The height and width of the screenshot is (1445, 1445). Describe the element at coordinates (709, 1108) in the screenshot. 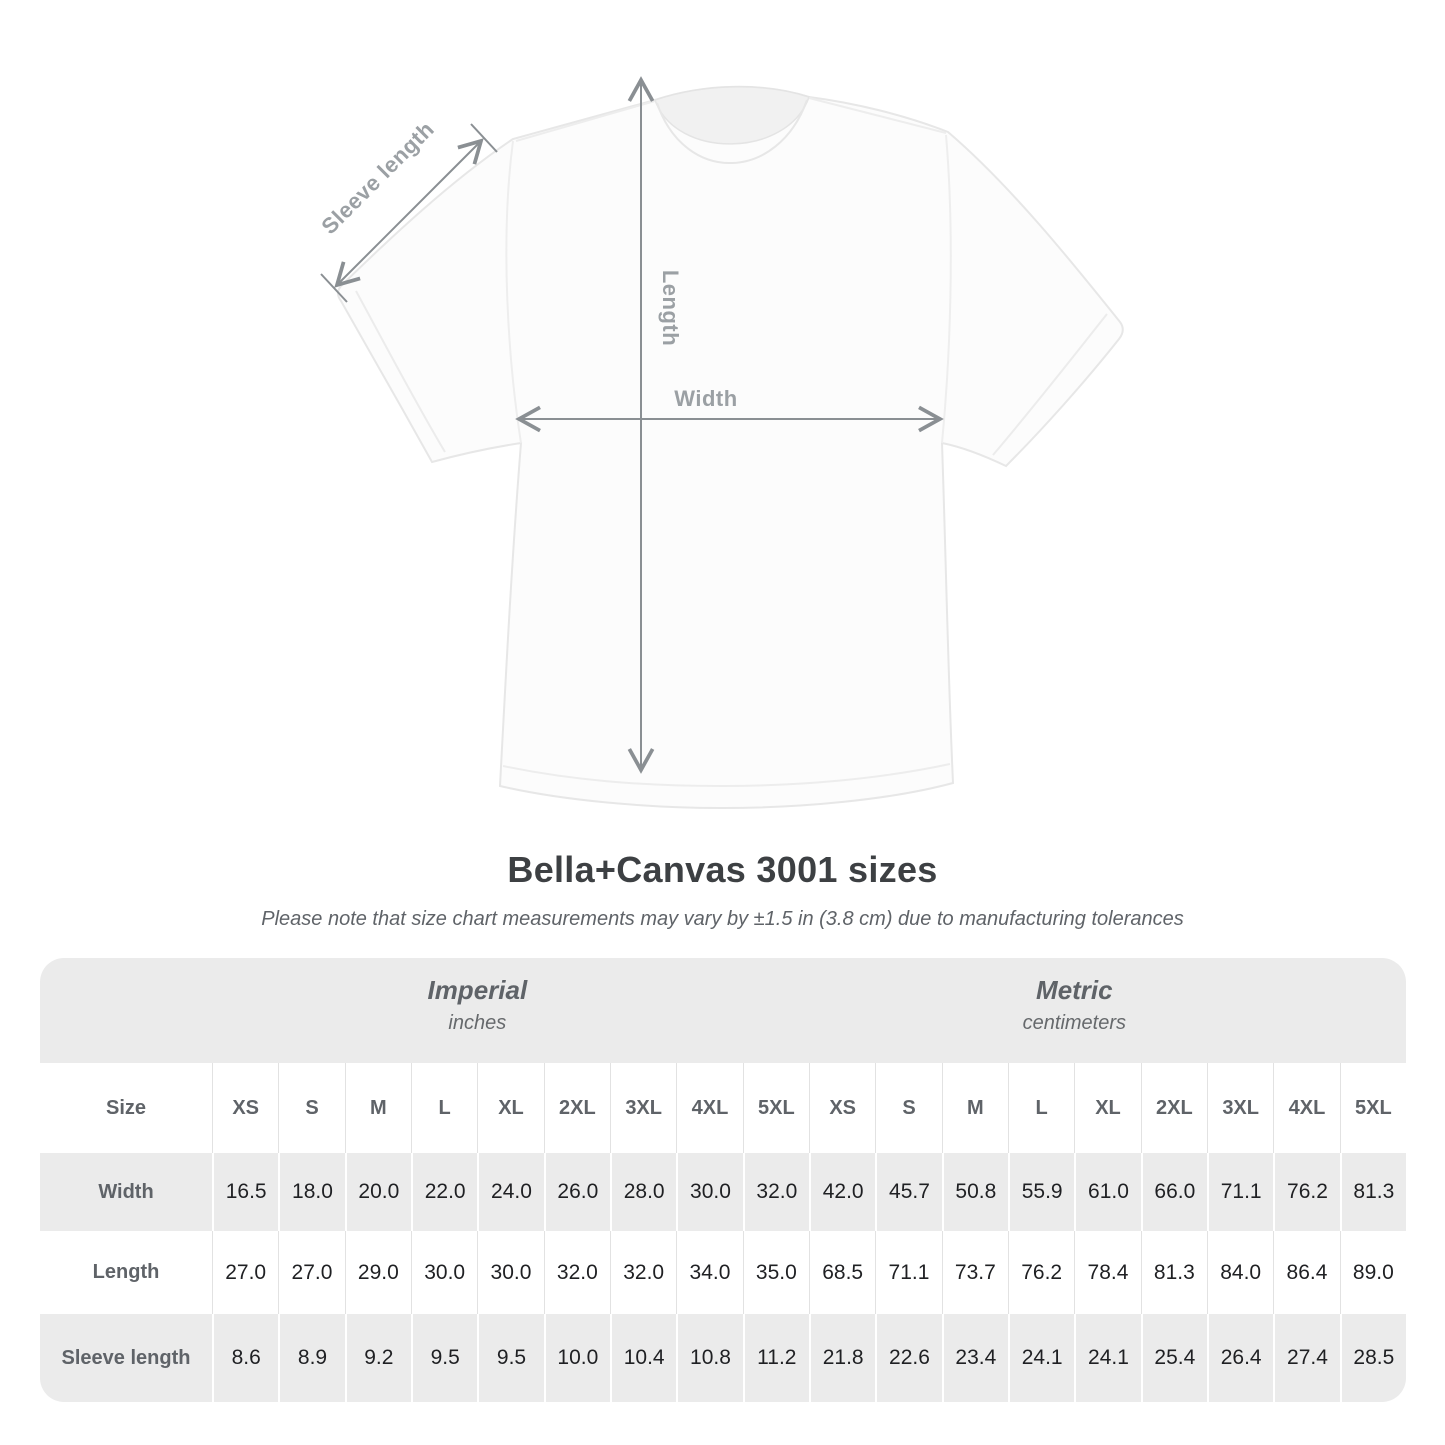

I see `size-col-header-imperial-4xl: 4XL` at that location.